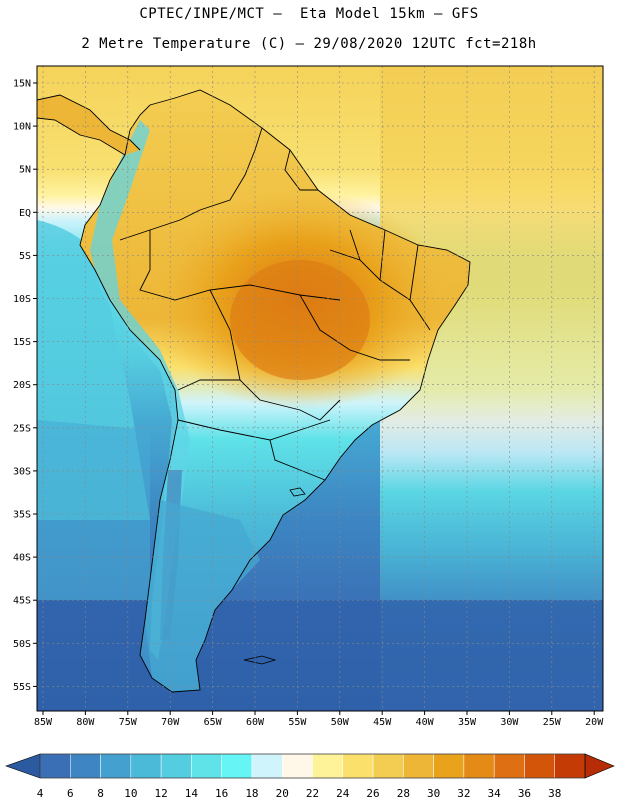 Image resolution: width=618 pixels, height=800 pixels. I want to click on lat-tick-label: 40S, so click(22, 558).